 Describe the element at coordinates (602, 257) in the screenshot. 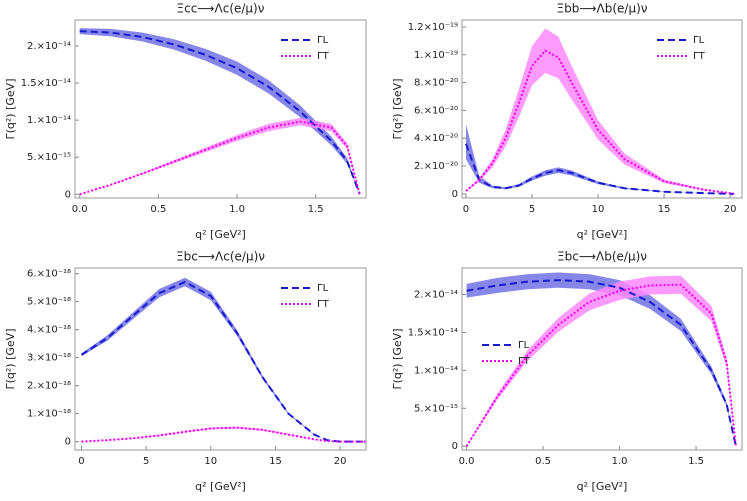

I see `panel-title: Ξbc⟶Λb(e/μ)ν` at that location.